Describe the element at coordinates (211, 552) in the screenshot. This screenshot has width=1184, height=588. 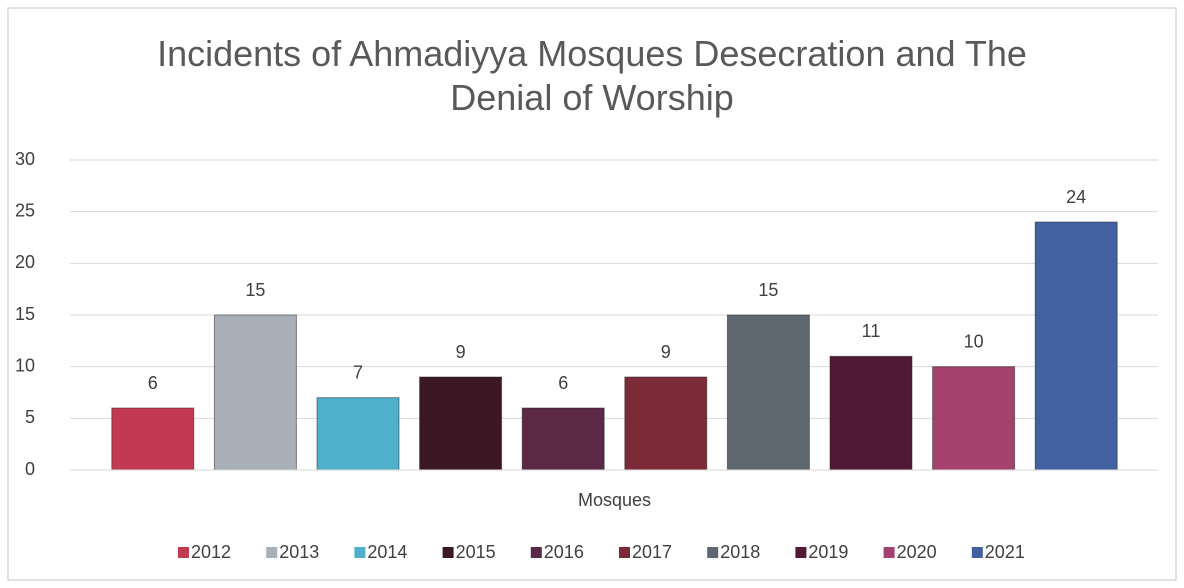
I see `legend-label: 2012` at that location.